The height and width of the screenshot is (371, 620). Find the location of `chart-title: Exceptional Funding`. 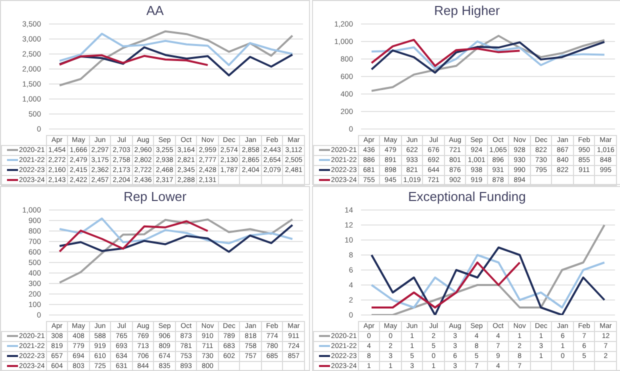

chart-title: Exceptional Funding is located at coordinates (467, 197).